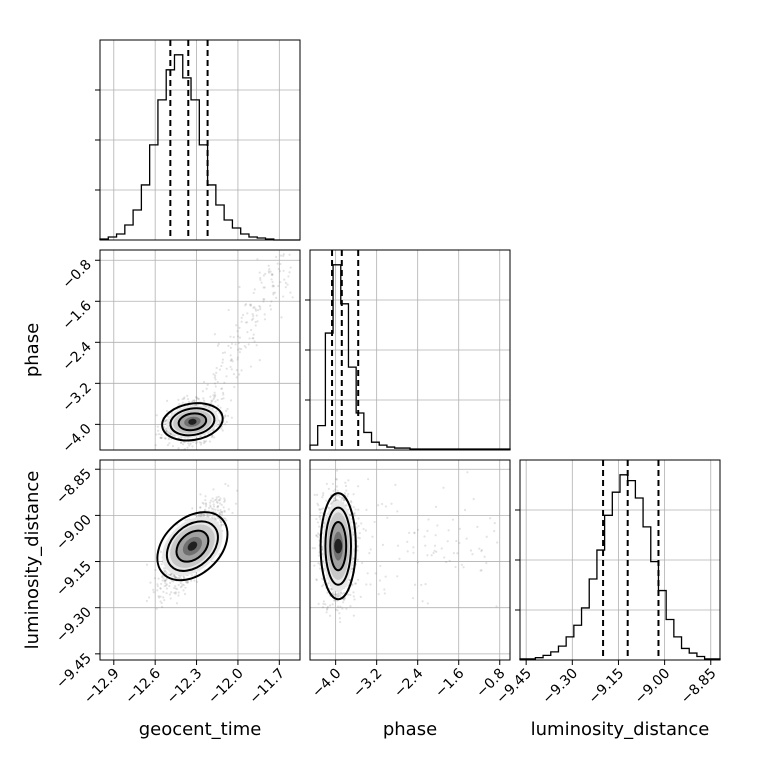 Image resolution: width=760 pixels, height=760 pixels. Describe the element at coordinates (408, 682) in the screenshot. I see `x-tick-label: −2.4` at that location.